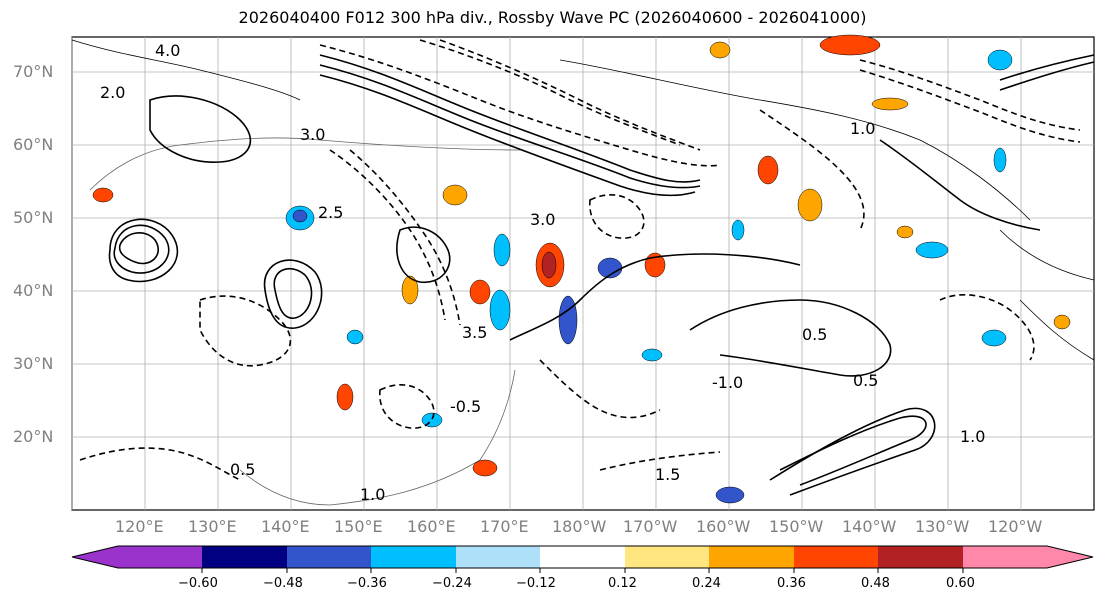  I want to click on colorbar-extend-low, so click(95, 557).